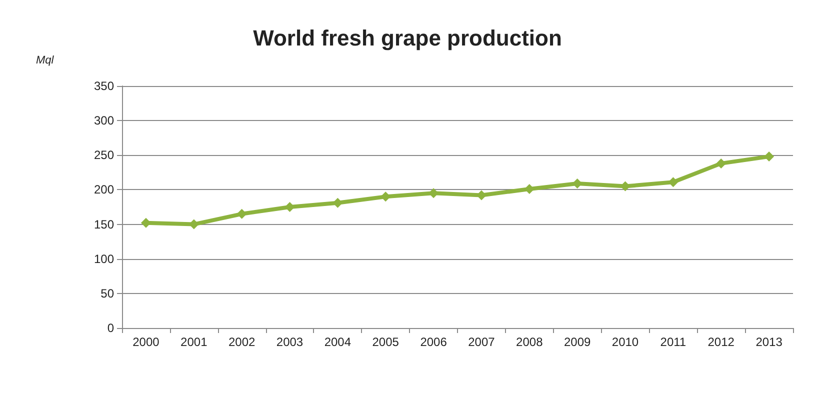  What do you see at coordinates (434, 342) in the screenshot?
I see `x-tick-label: 2006` at bounding box center [434, 342].